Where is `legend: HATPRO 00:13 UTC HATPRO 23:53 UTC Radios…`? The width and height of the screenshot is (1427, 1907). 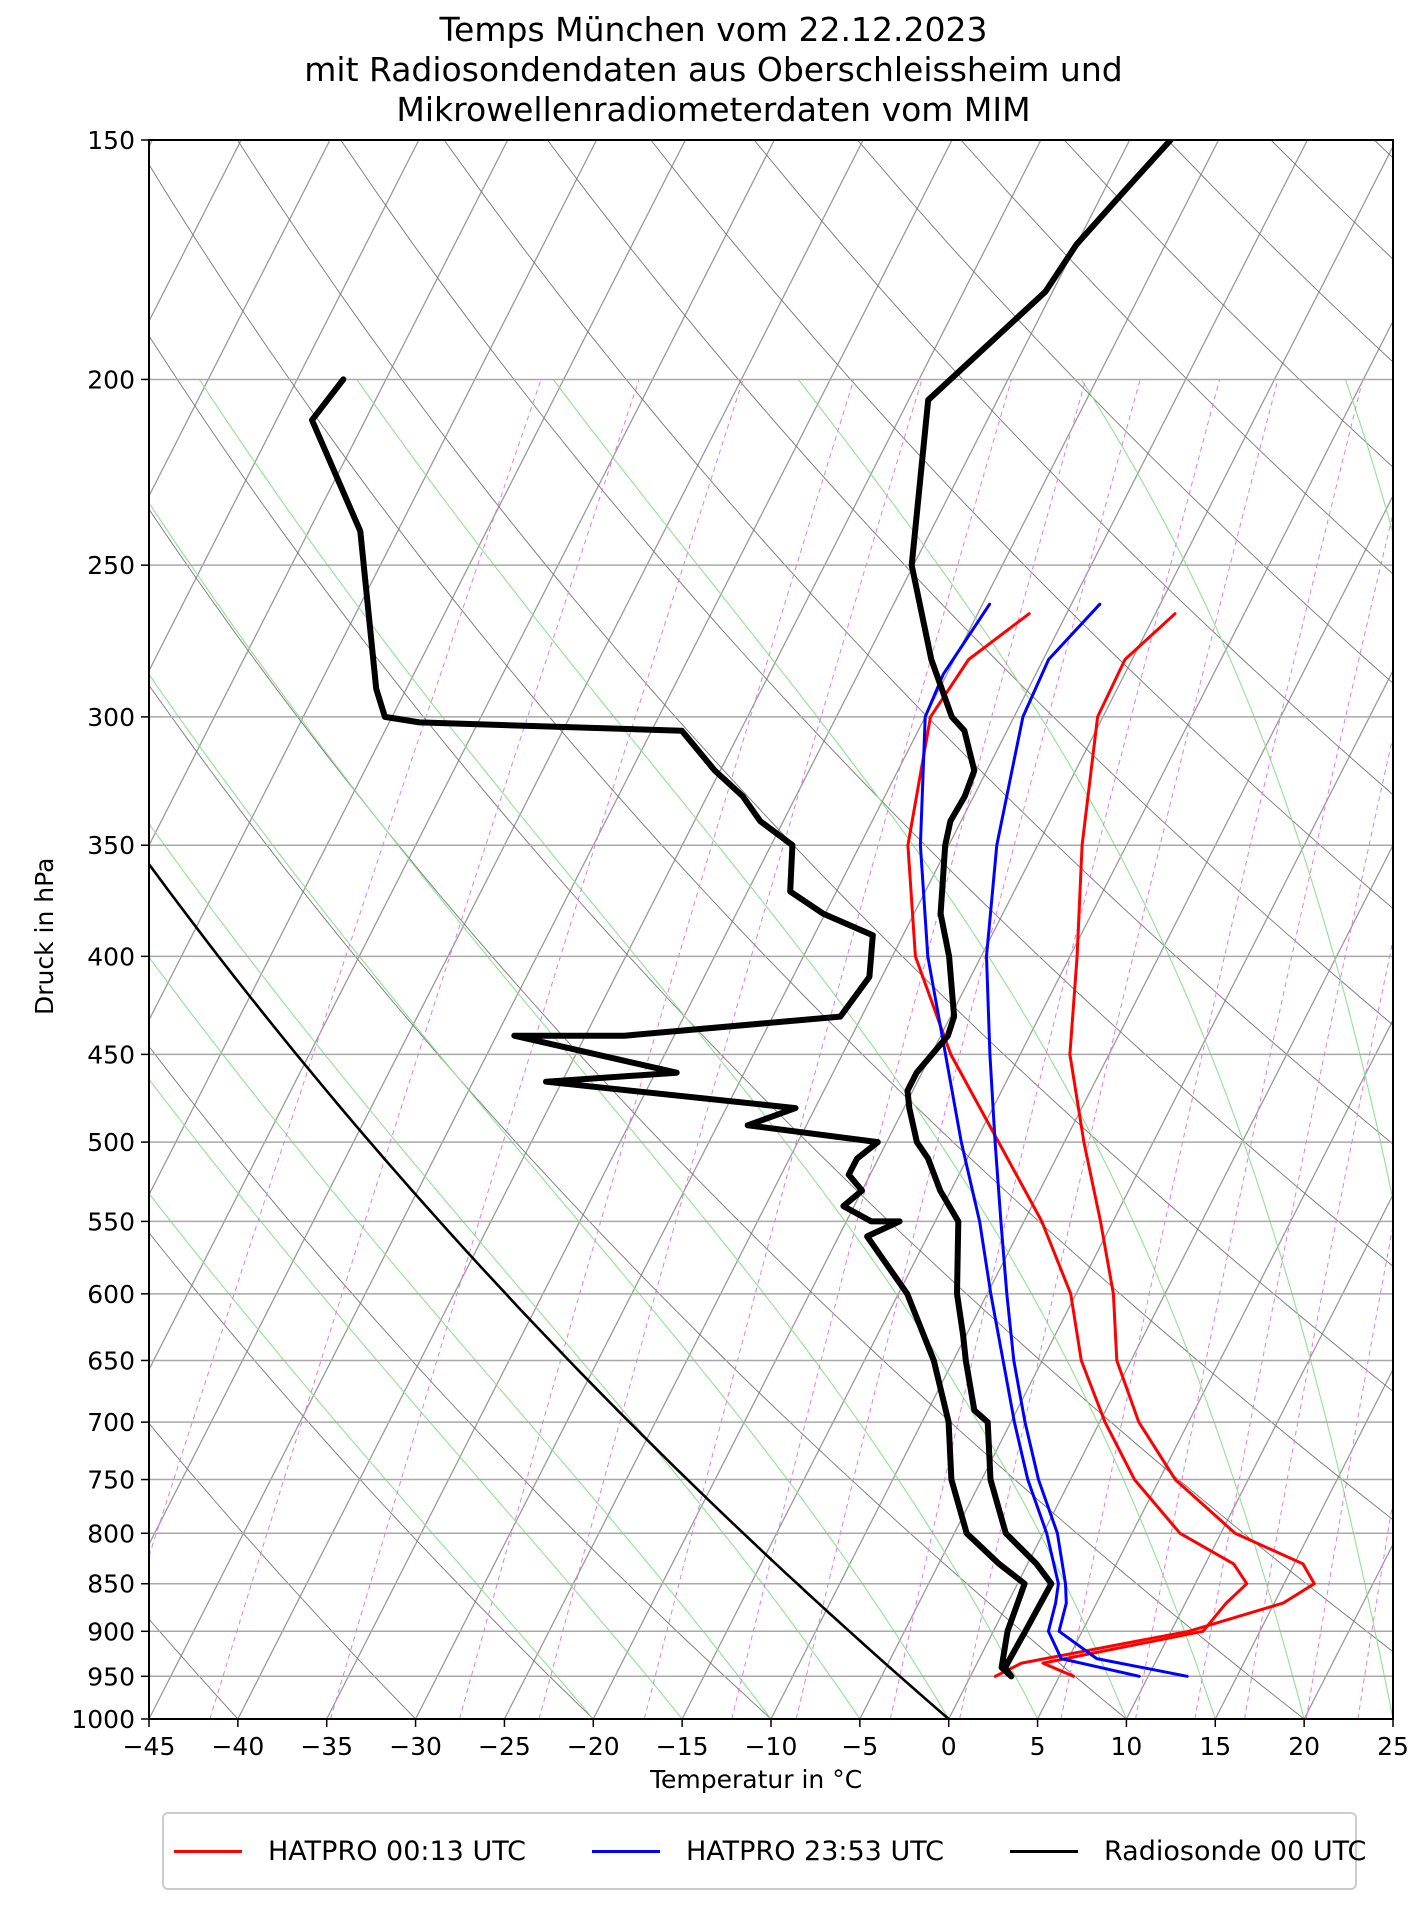 legend: HATPRO 00:13 UTC HATPRO 23:53 UTC Radios… is located at coordinates (764, 1851).